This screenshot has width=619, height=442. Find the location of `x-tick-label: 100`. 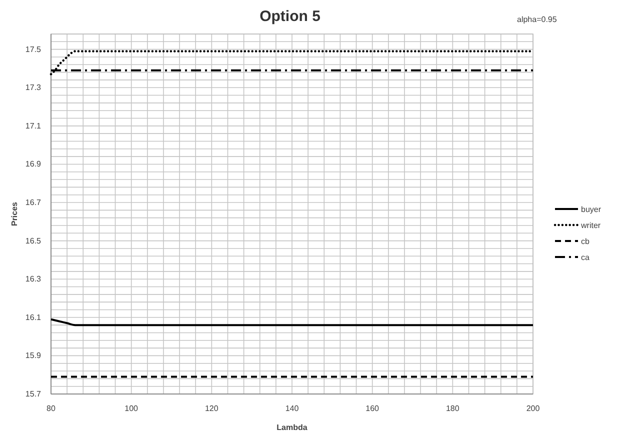

x-tick-label: 100 is located at coordinates (131, 408).